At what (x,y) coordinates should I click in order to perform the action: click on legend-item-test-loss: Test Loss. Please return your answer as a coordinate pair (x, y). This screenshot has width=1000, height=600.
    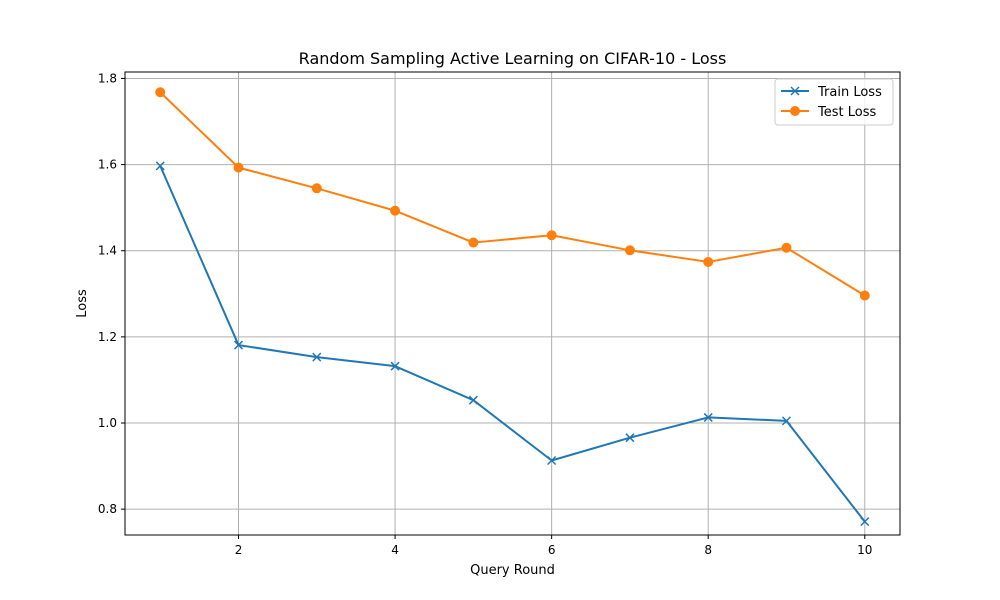
    Looking at the image, I should click on (828, 112).